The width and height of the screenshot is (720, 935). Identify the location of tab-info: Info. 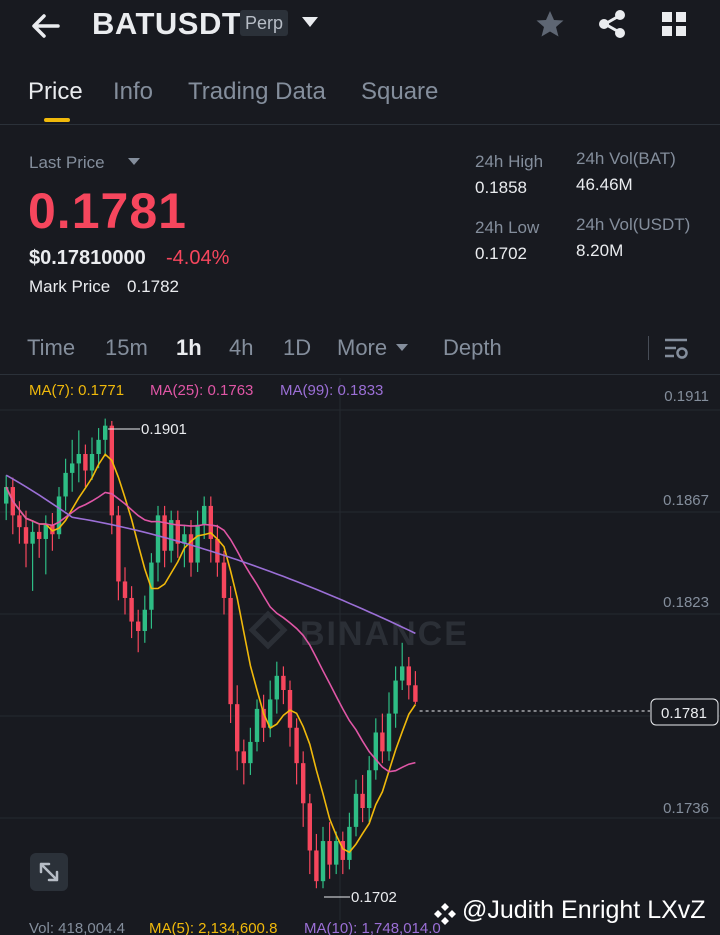
(133, 91).